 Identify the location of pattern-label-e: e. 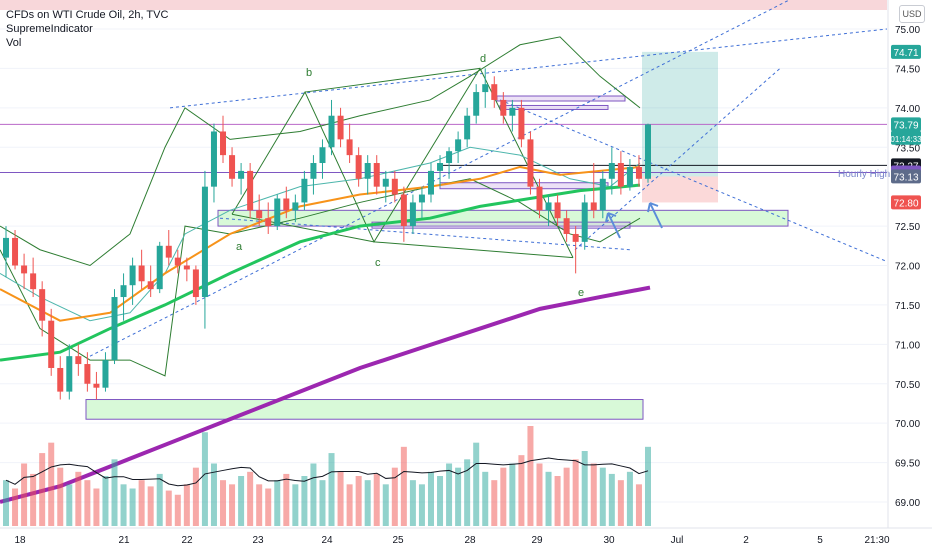
(581, 293).